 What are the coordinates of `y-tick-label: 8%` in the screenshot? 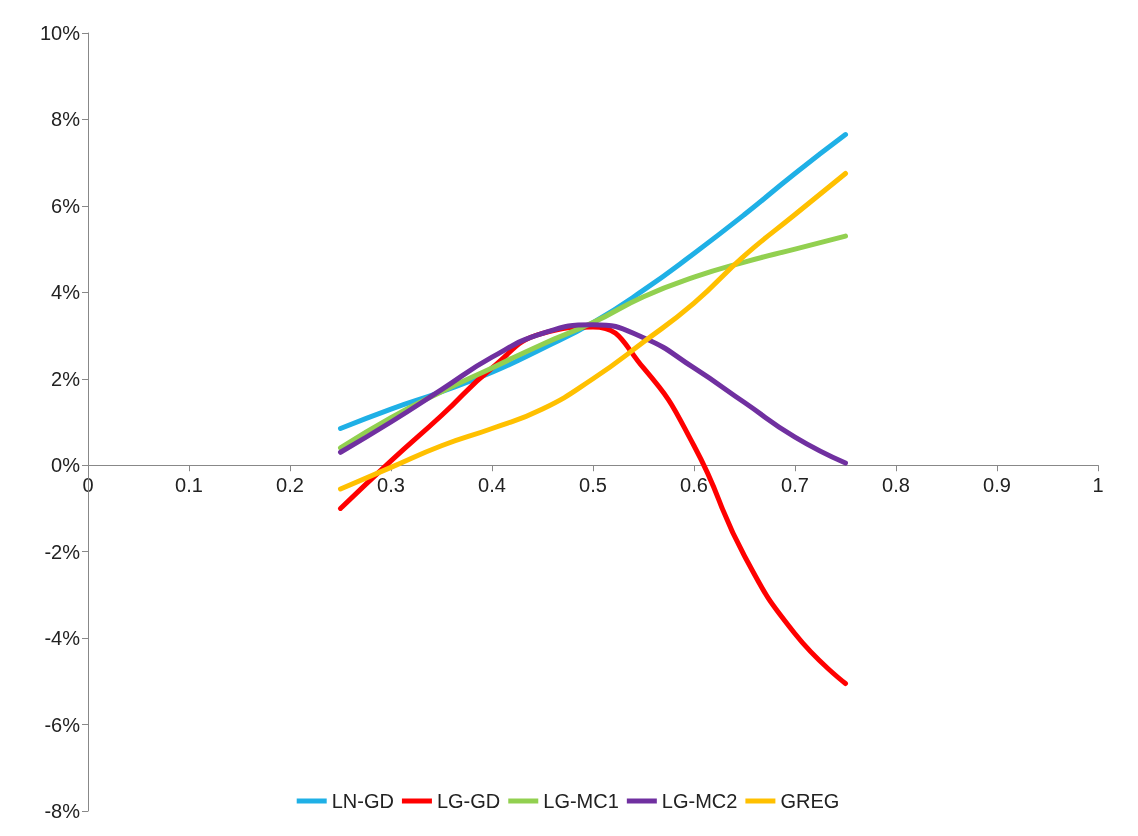 It's located at (66, 119).